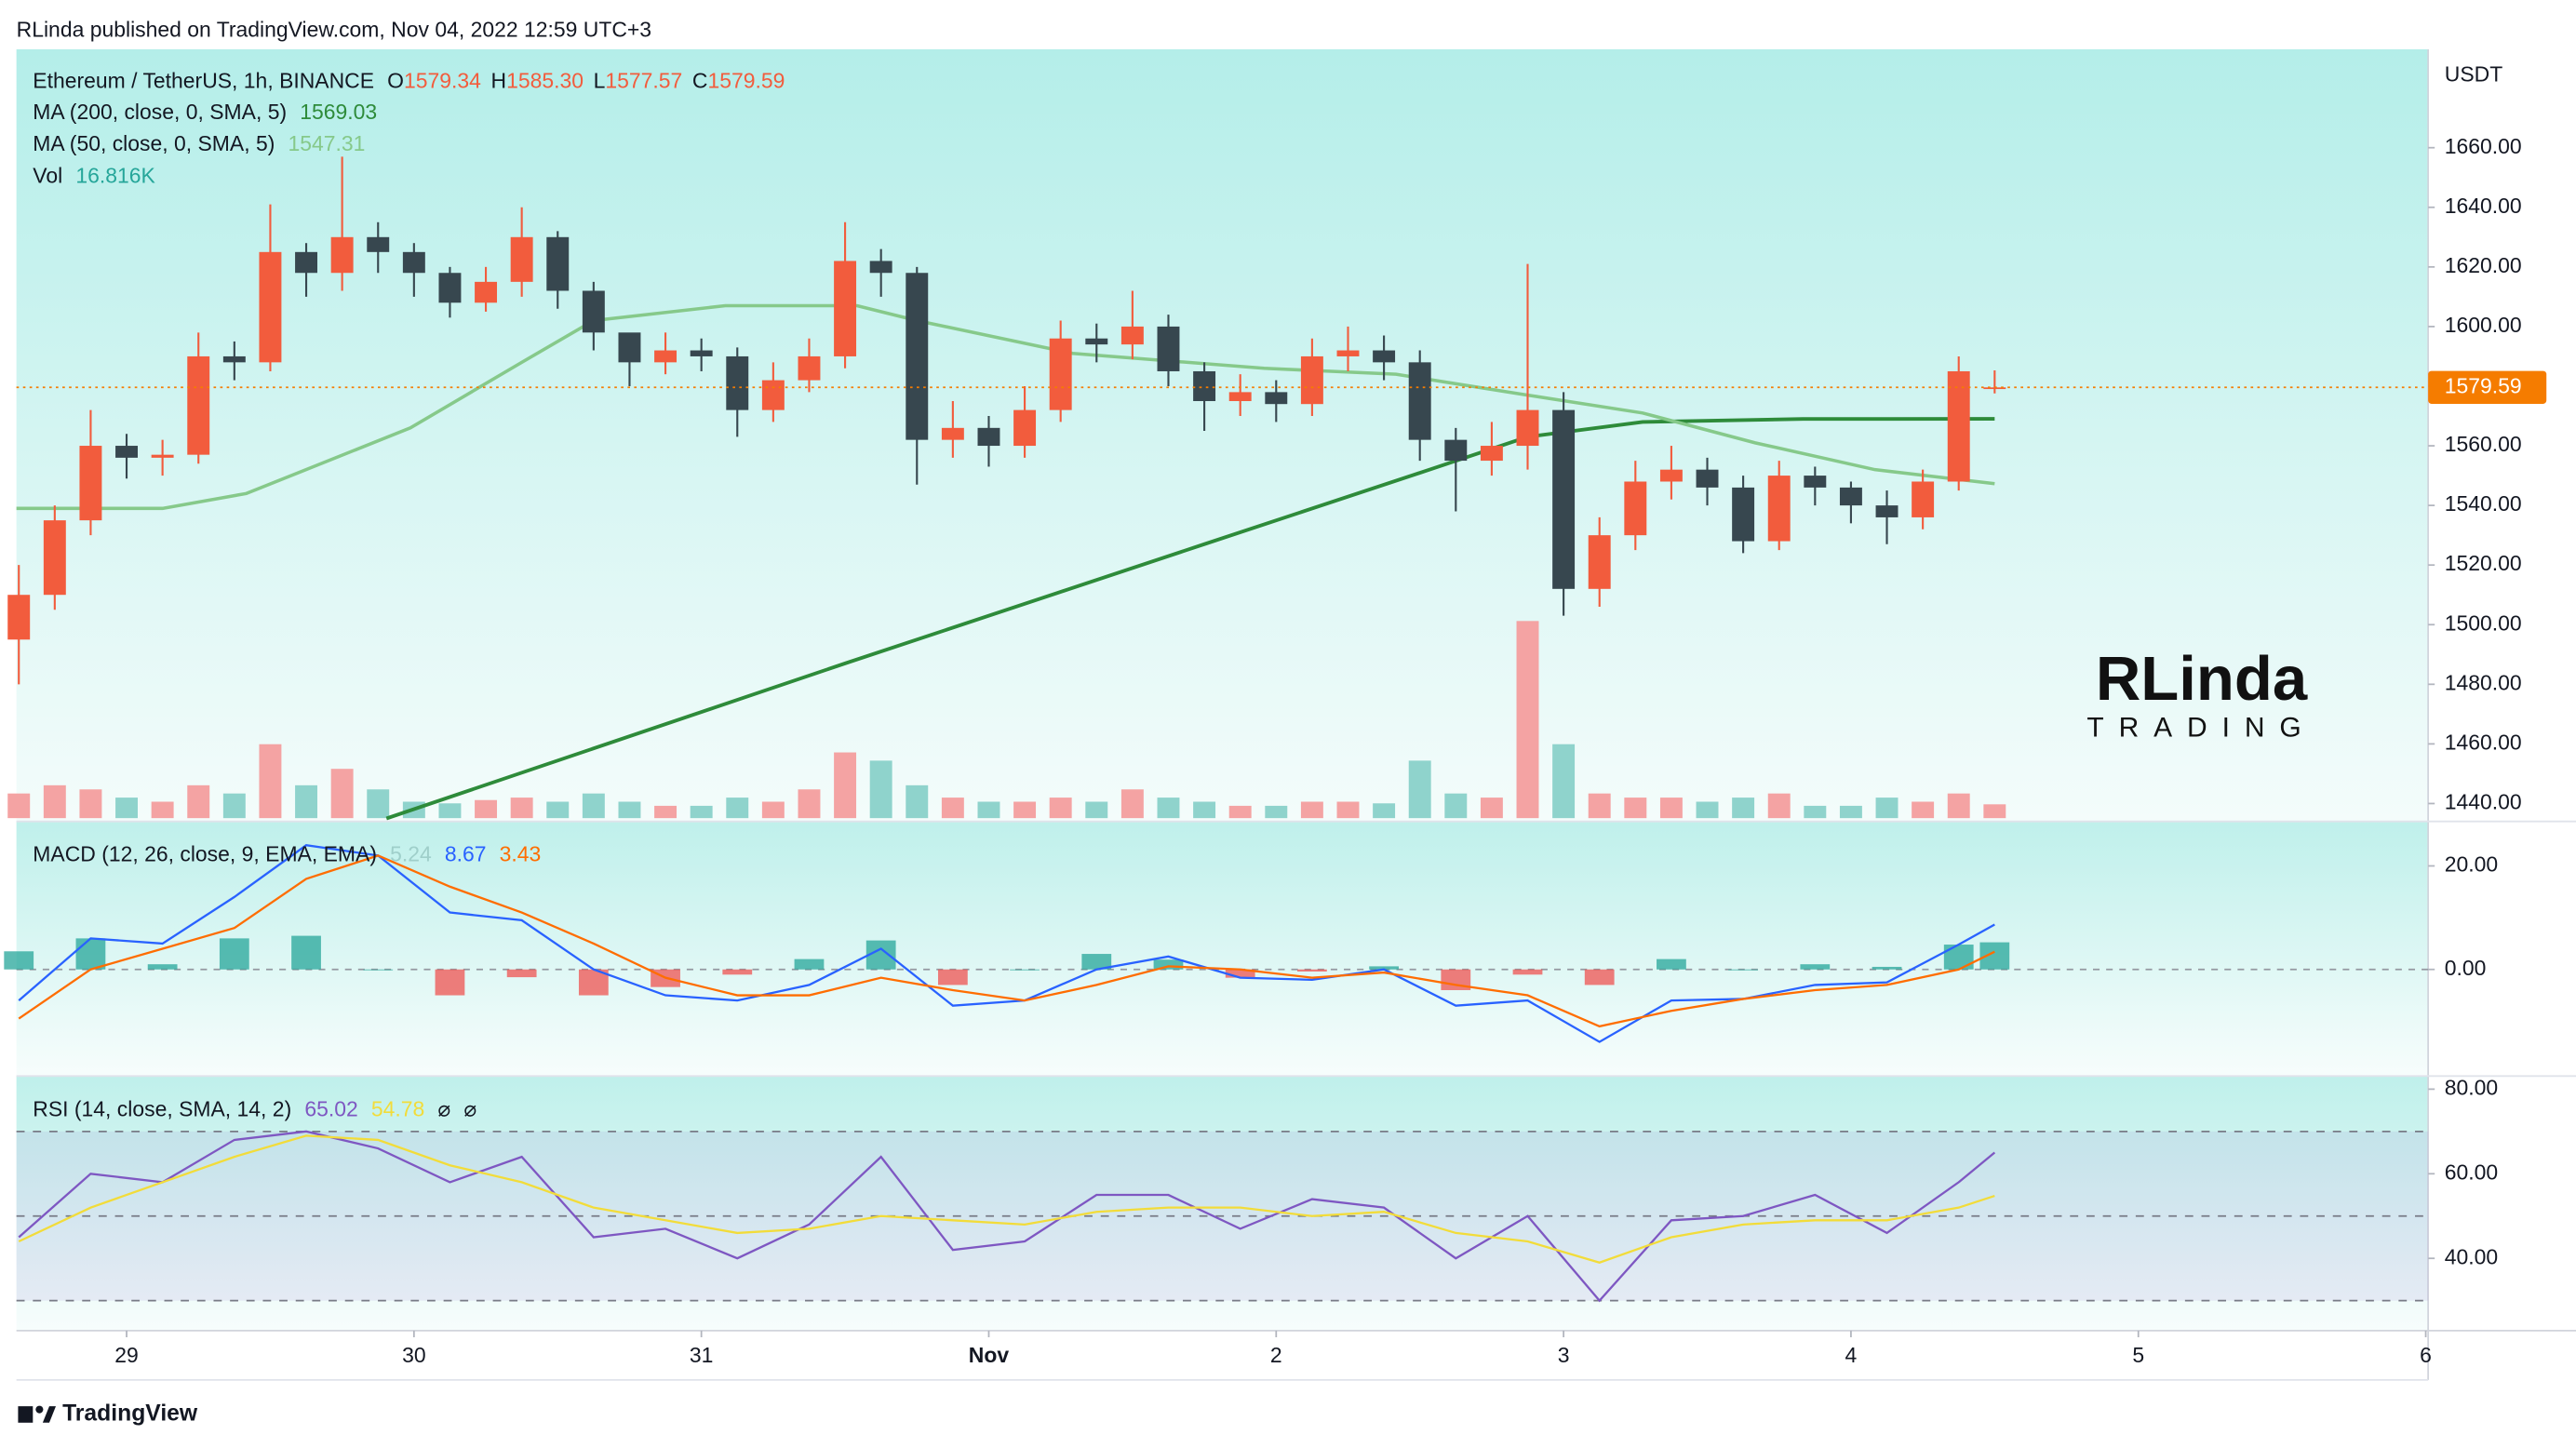  I want to click on y-tick-label: 1600.00, so click(2483, 325).